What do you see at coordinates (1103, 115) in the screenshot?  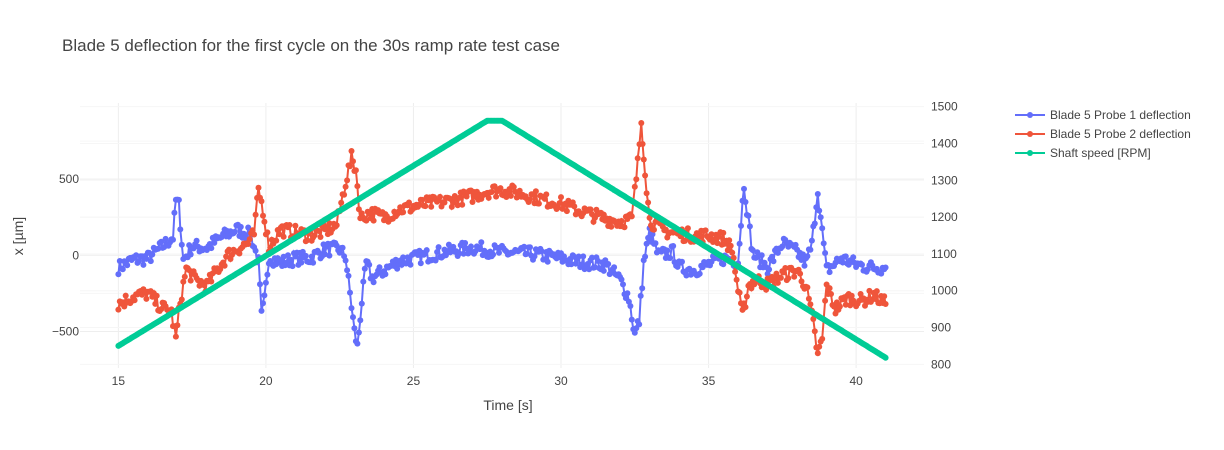 I see `legend-item-1: Blade 5 Probe 1 deflection` at bounding box center [1103, 115].